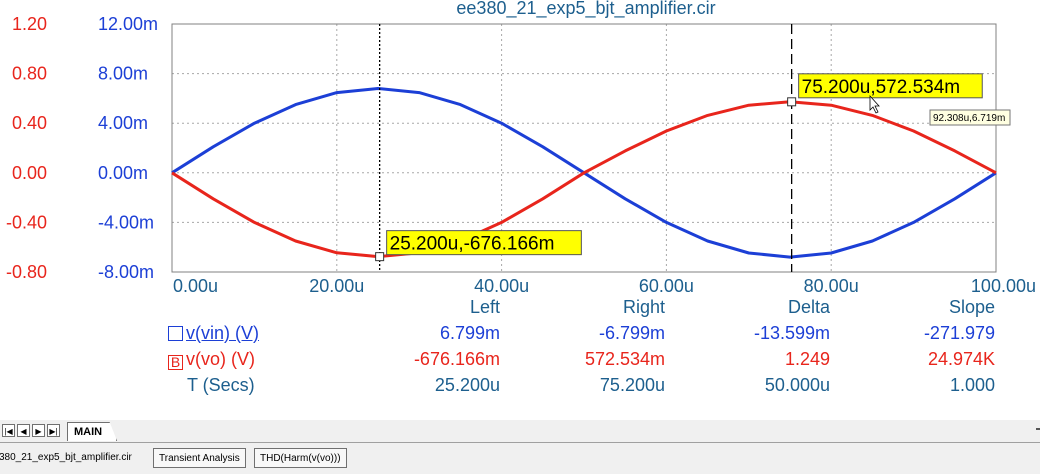 The image size is (1040, 474). What do you see at coordinates (128, 24) in the screenshot?
I see `y-tick-blue: 12.00m` at bounding box center [128, 24].